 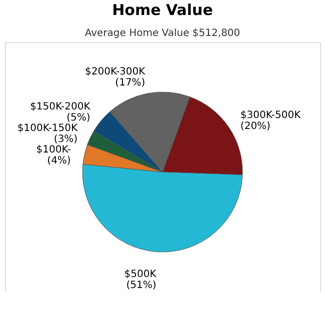 What do you see at coordinates (78, 118) in the screenshot?
I see `data-label: (5%)` at bounding box center [78, 118].